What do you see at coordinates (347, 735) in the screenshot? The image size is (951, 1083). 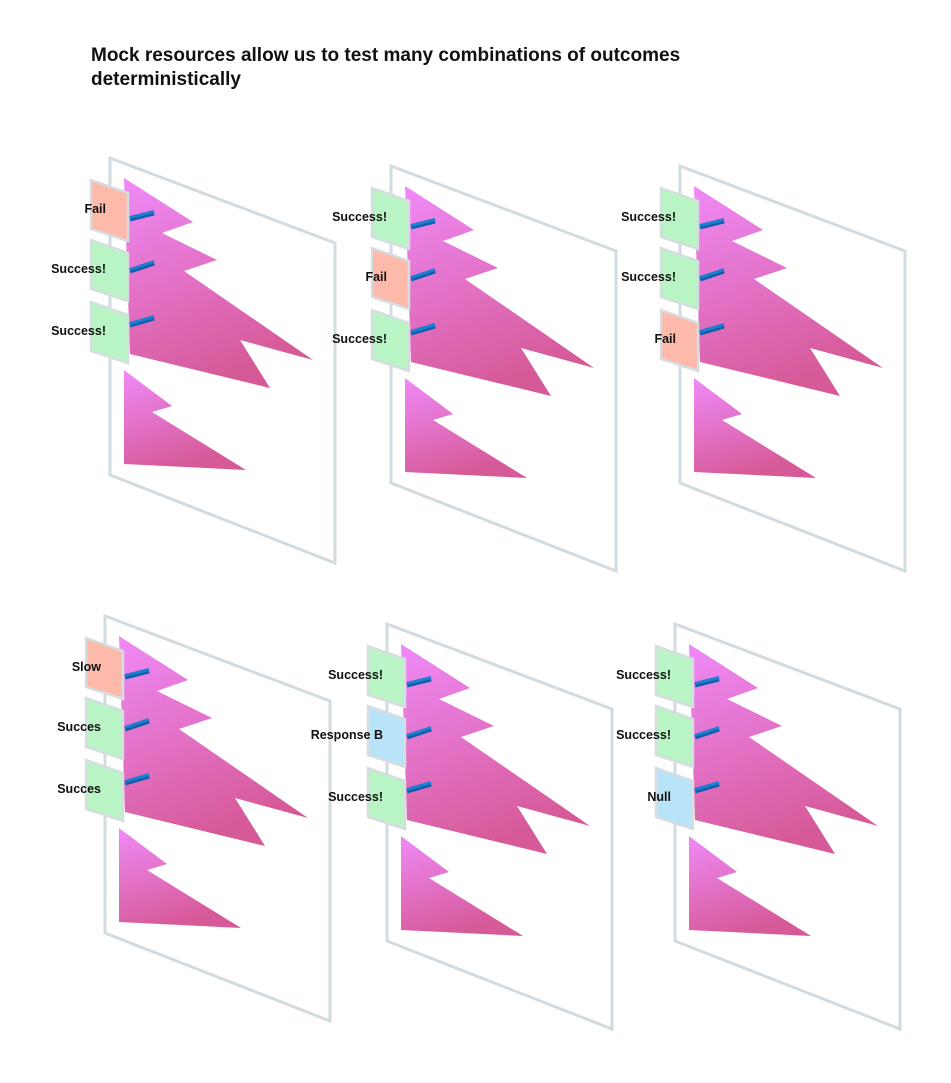 I see `outcome-label: Response B` at bounding box center [347, 735].